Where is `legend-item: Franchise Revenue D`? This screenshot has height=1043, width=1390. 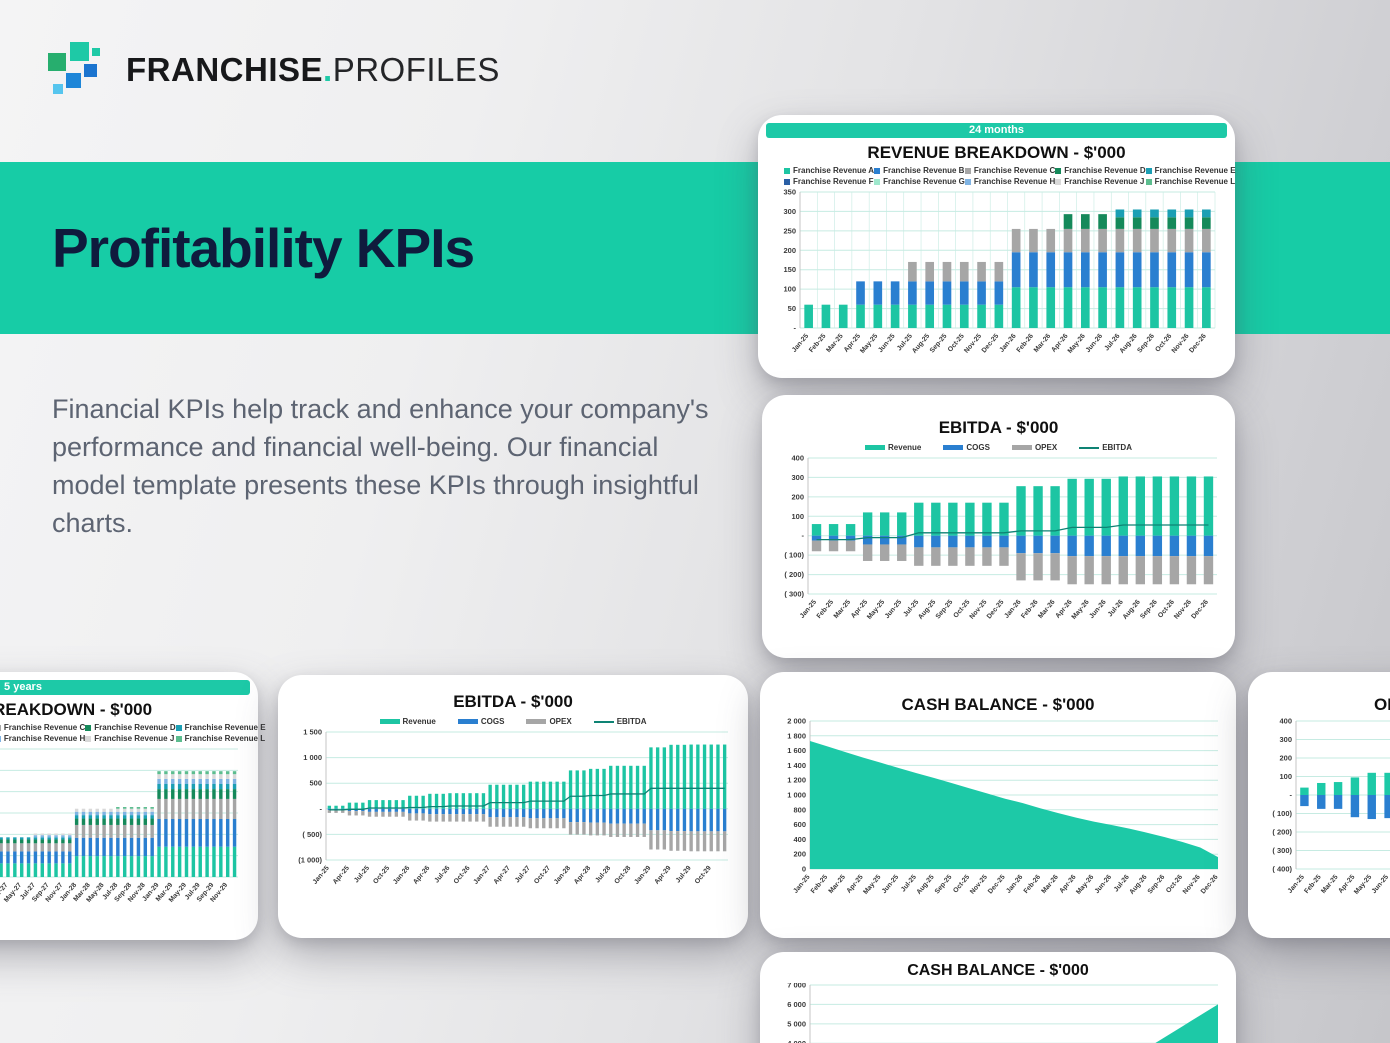
legend-item: Franchise Revenue D is located at coordinates (1100, 170).